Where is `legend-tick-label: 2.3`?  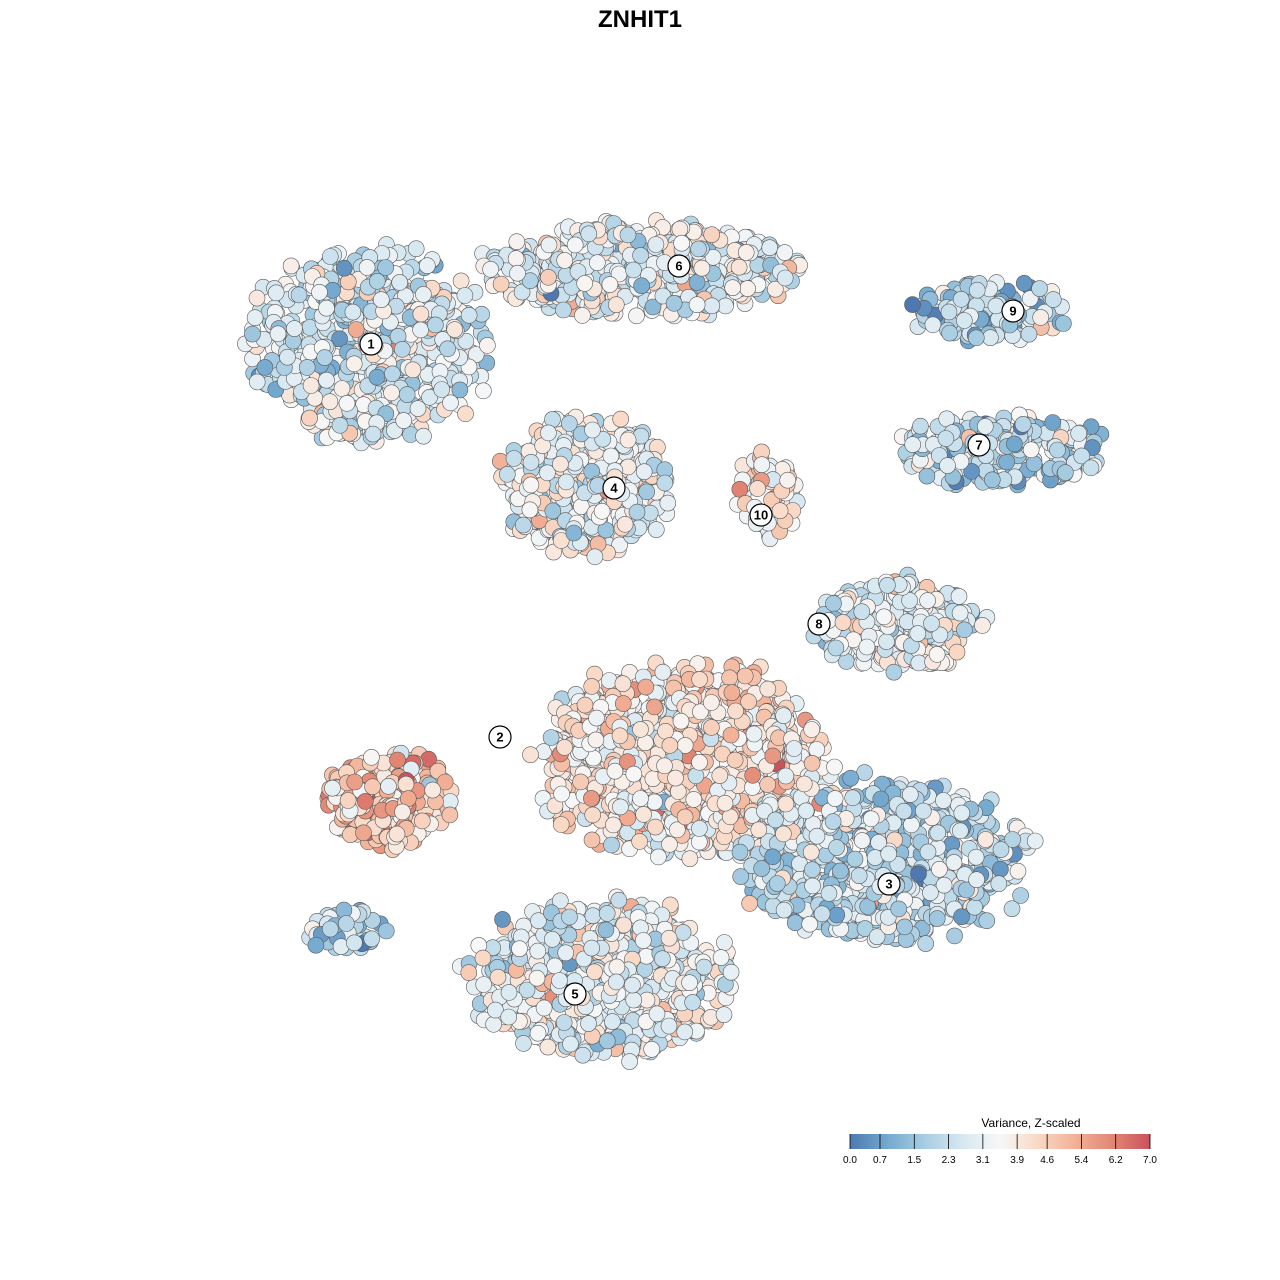 legend-tick-label: 2.3 is located at coordinates (949, 1160).